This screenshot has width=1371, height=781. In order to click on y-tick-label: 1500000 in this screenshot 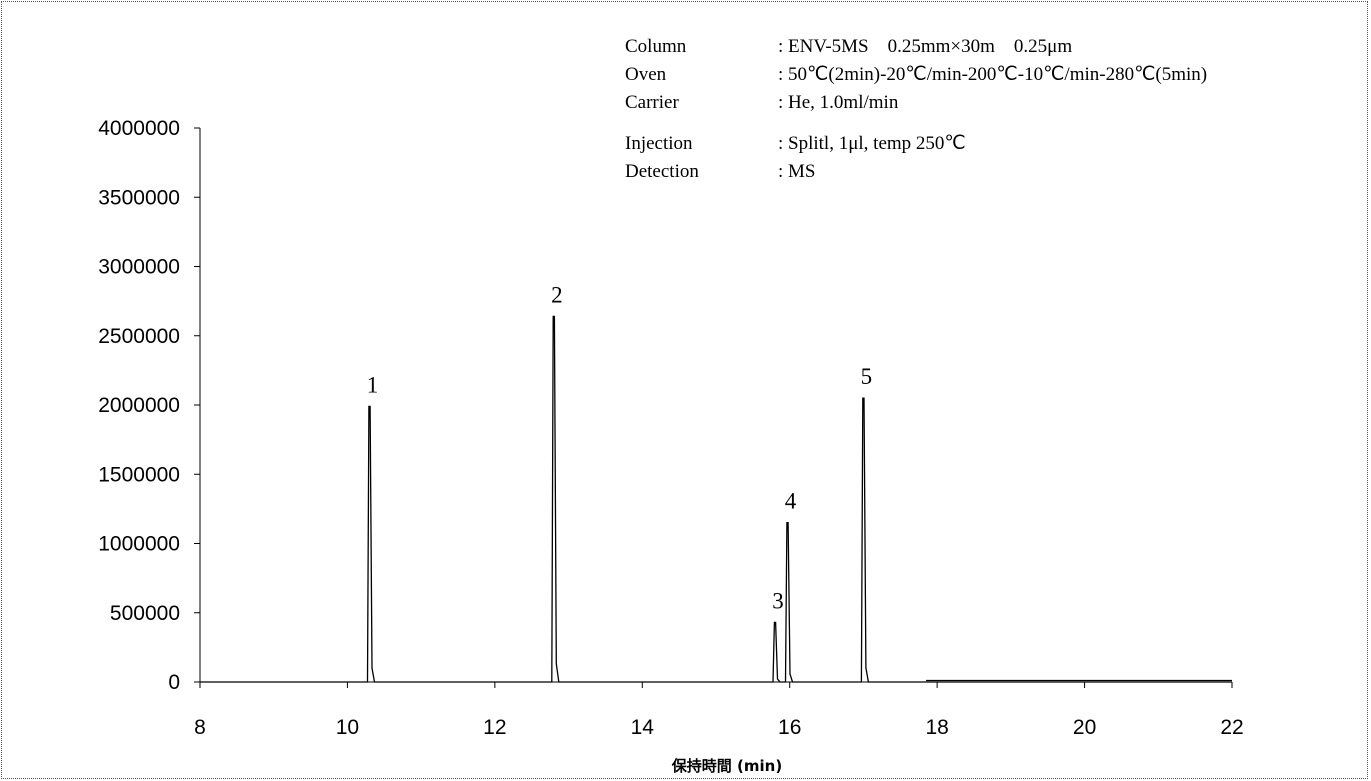, I will do `click(139, 474)`.